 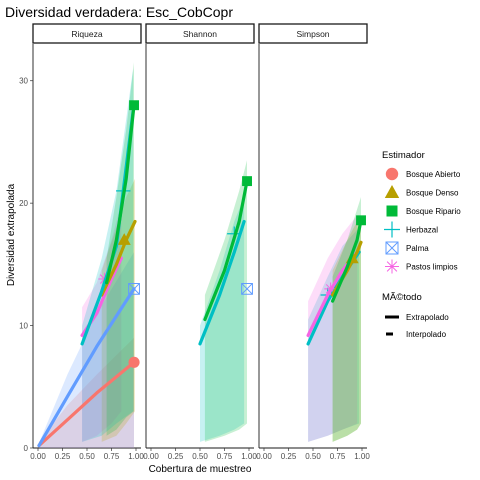 What do you see at coordinates (222, 282) in the screenshot?
I see `line-herbazal` at bounding box center [222, 282].